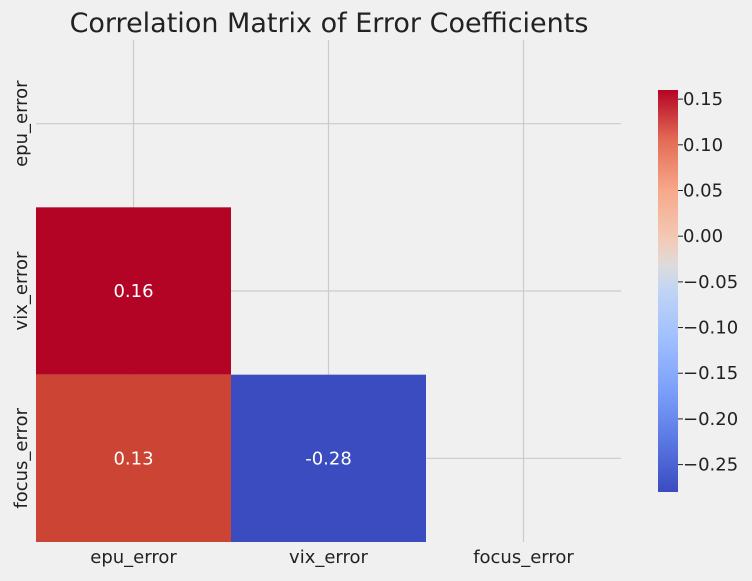  What do you see at coordinates (710, 328) in the screenshot?
I see `colorbar-tick-label: −0.10` at bounding box center [710, 328].